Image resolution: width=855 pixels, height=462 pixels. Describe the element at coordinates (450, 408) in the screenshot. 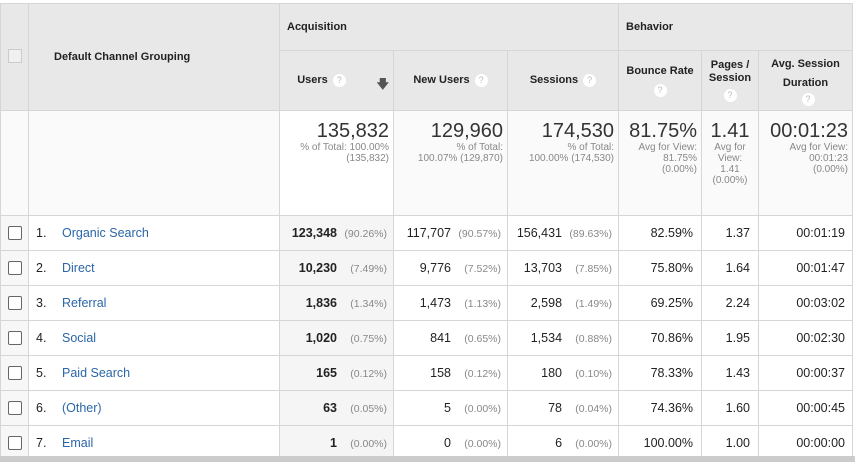

I see `new-users-cell: 5 (0.00%)` at that location.